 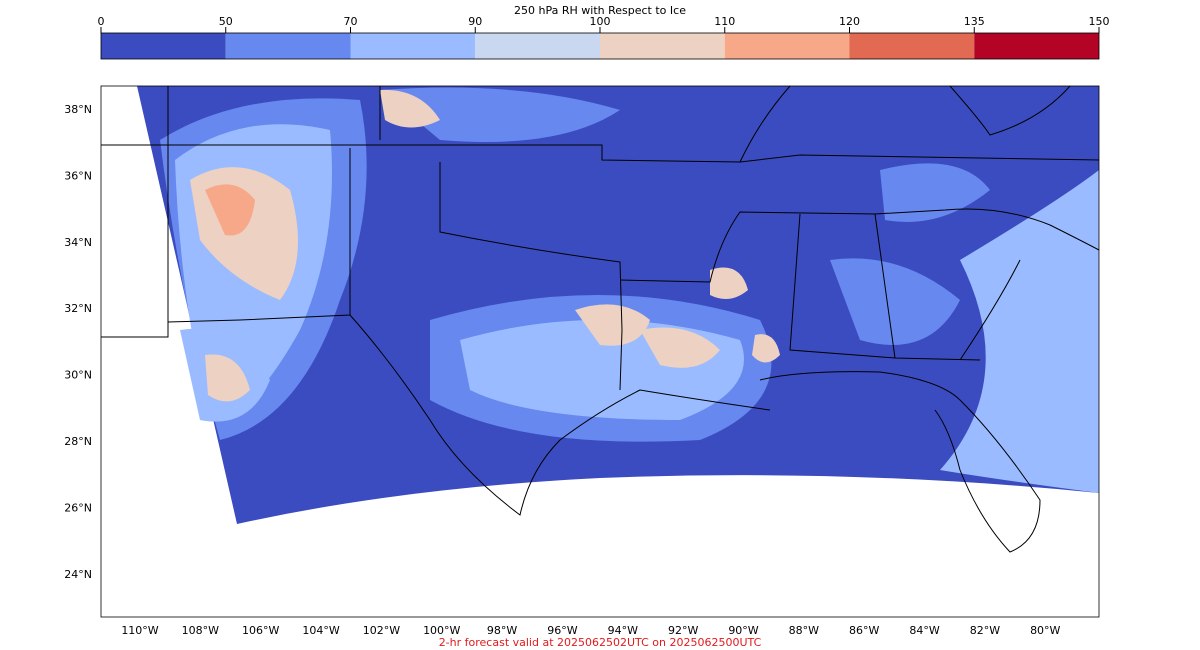 What do you see at coordinates (743, 630) in the screenshot?
I see `longitude-label: 90°W` at bounding box center [743, 630].